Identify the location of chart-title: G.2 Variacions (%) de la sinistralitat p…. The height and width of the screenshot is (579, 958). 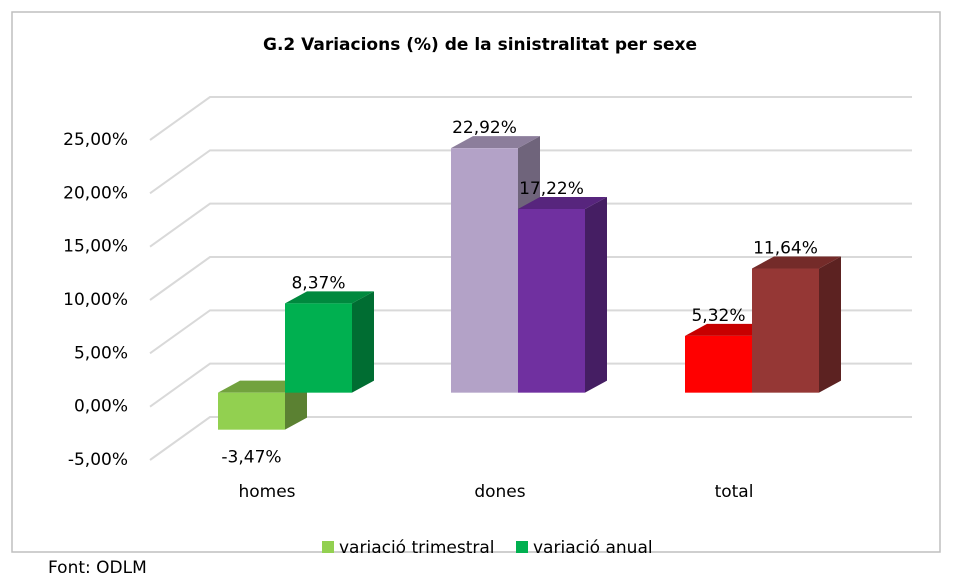
(480, 45).